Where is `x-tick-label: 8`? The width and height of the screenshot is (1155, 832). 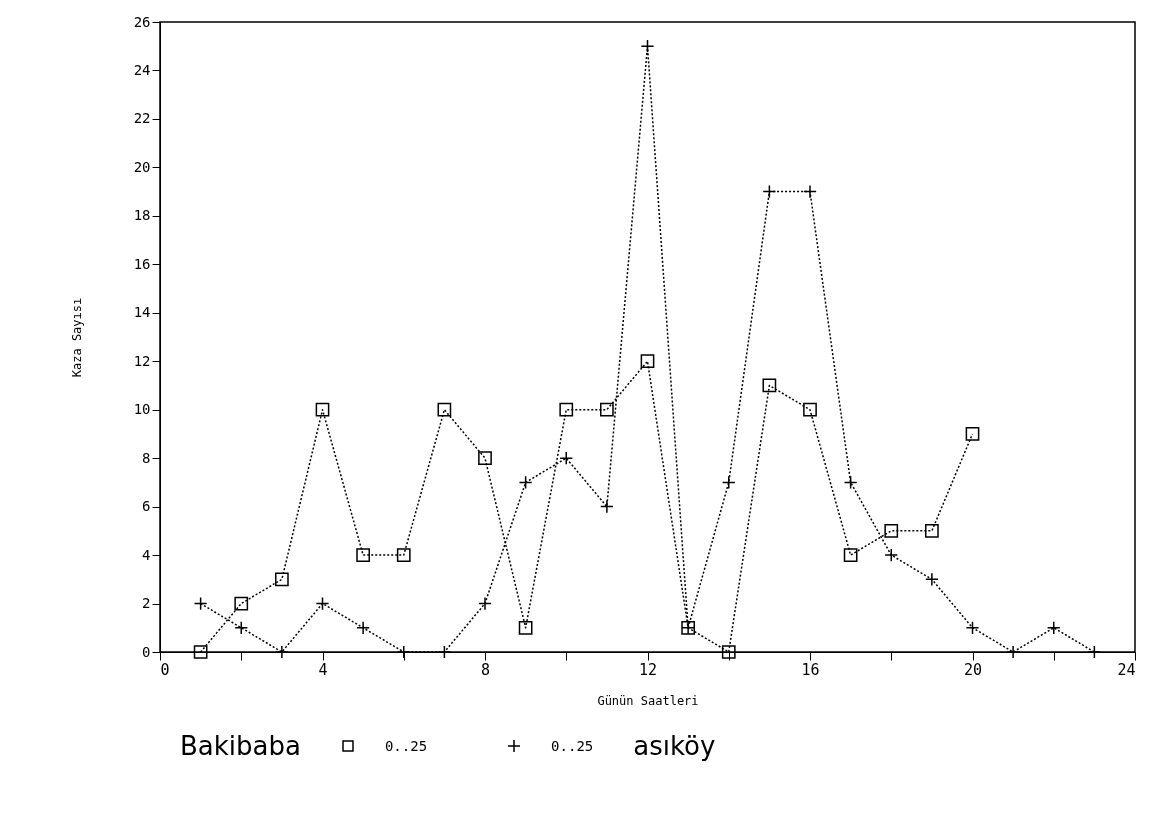 x-tick-label: 8 is located at coordinates (485, 669).